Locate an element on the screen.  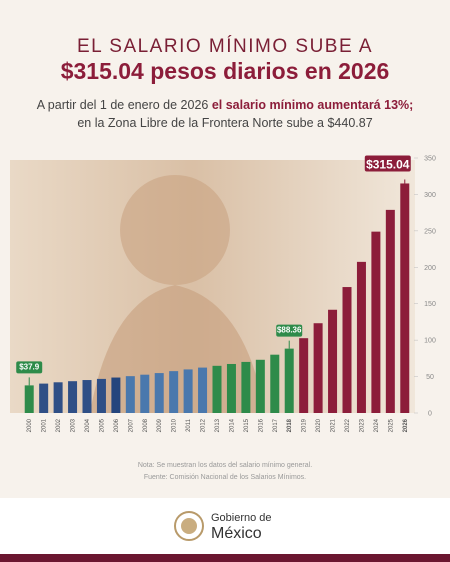
x-tick-label: 2007 is located at coordinates (131, 425).